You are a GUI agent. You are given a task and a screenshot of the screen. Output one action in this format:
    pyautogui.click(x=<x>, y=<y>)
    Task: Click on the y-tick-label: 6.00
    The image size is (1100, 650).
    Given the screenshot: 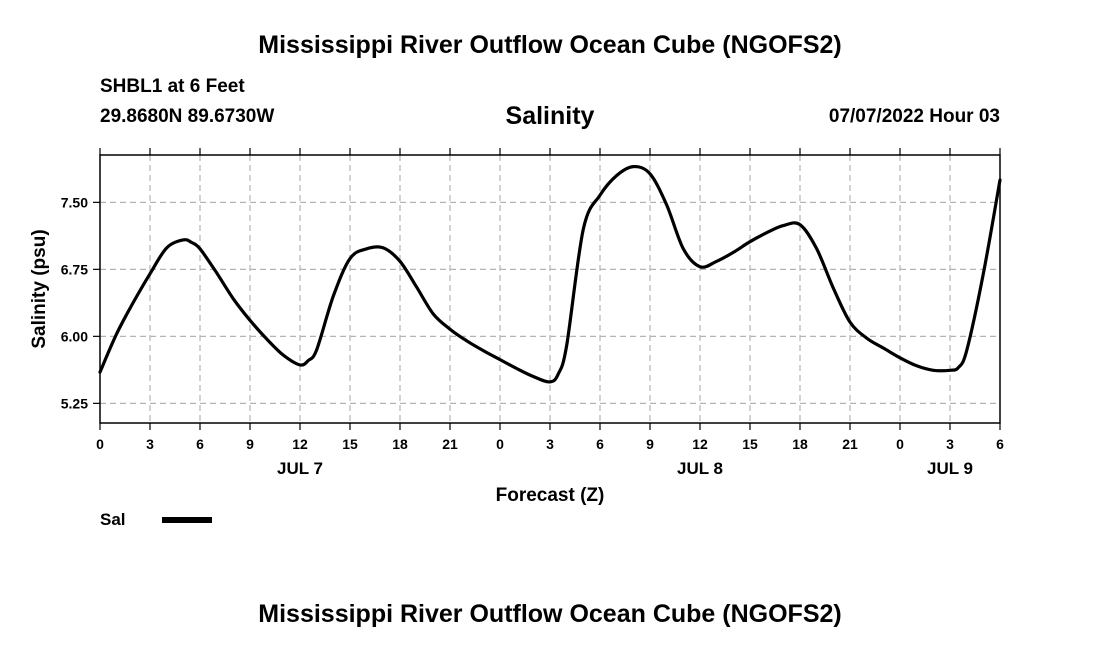 What is the action you would take?
    pyautogui.click(x=74, y=336)
    